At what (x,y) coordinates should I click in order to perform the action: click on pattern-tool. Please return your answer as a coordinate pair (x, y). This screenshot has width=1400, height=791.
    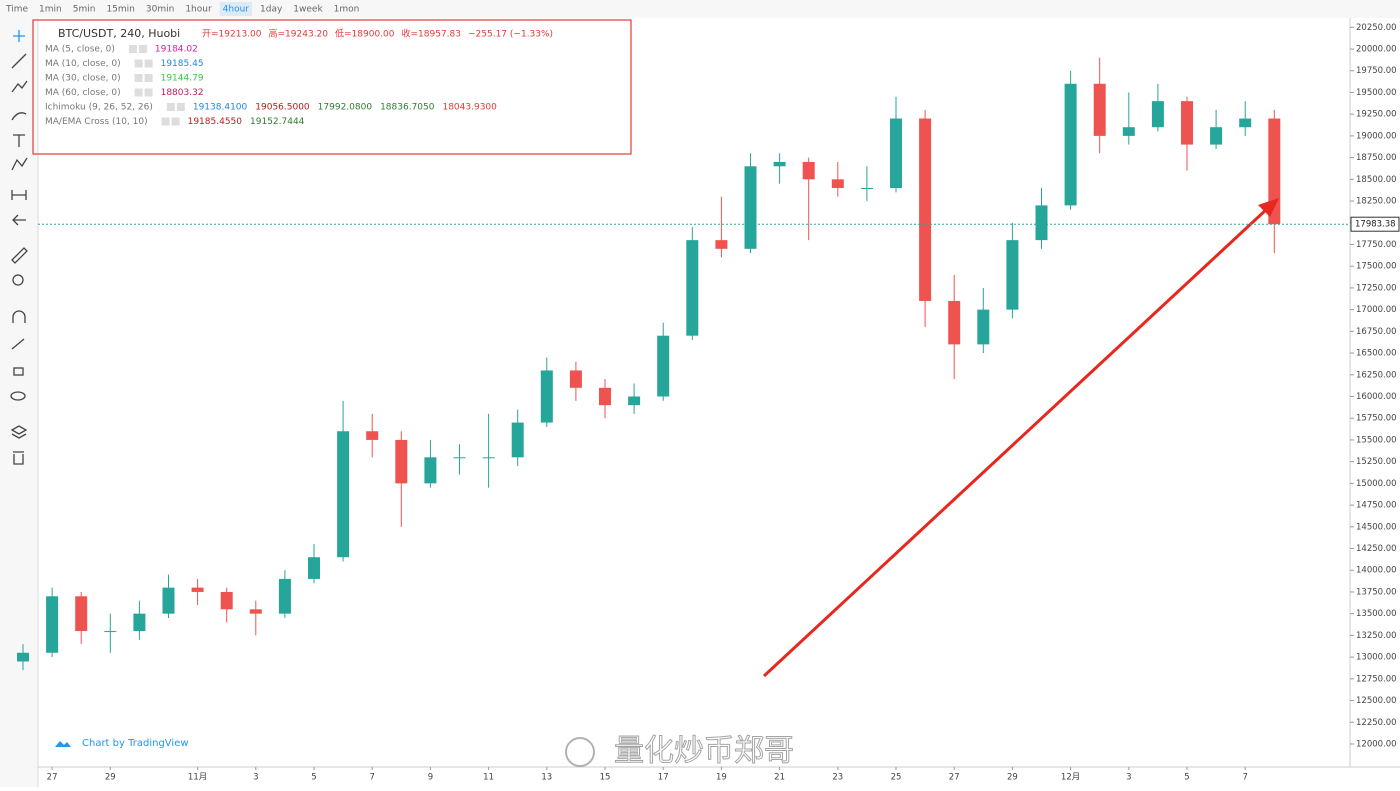
    Looking at the image, I should click on (19, 164).